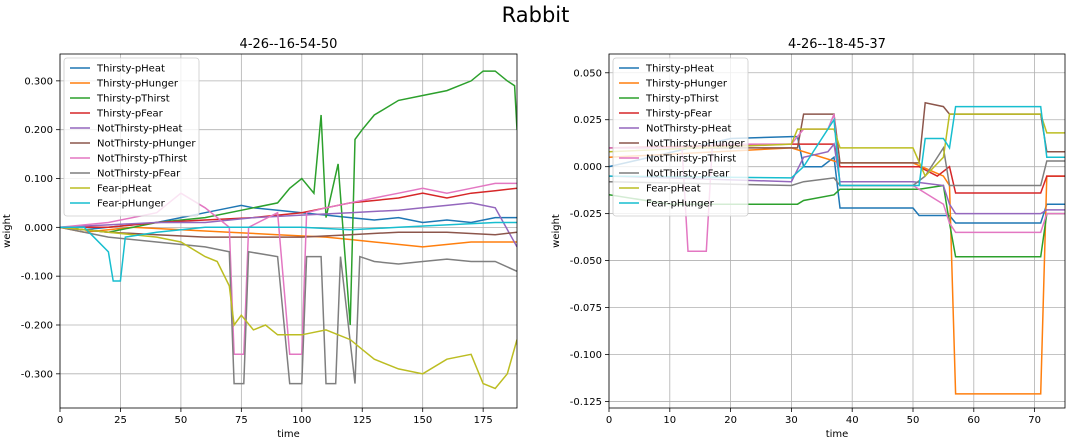  What do you see at coordinates (362, 420) in the screenshot?
I see `x-tick-label: 125` at bounding box center [362, 420].